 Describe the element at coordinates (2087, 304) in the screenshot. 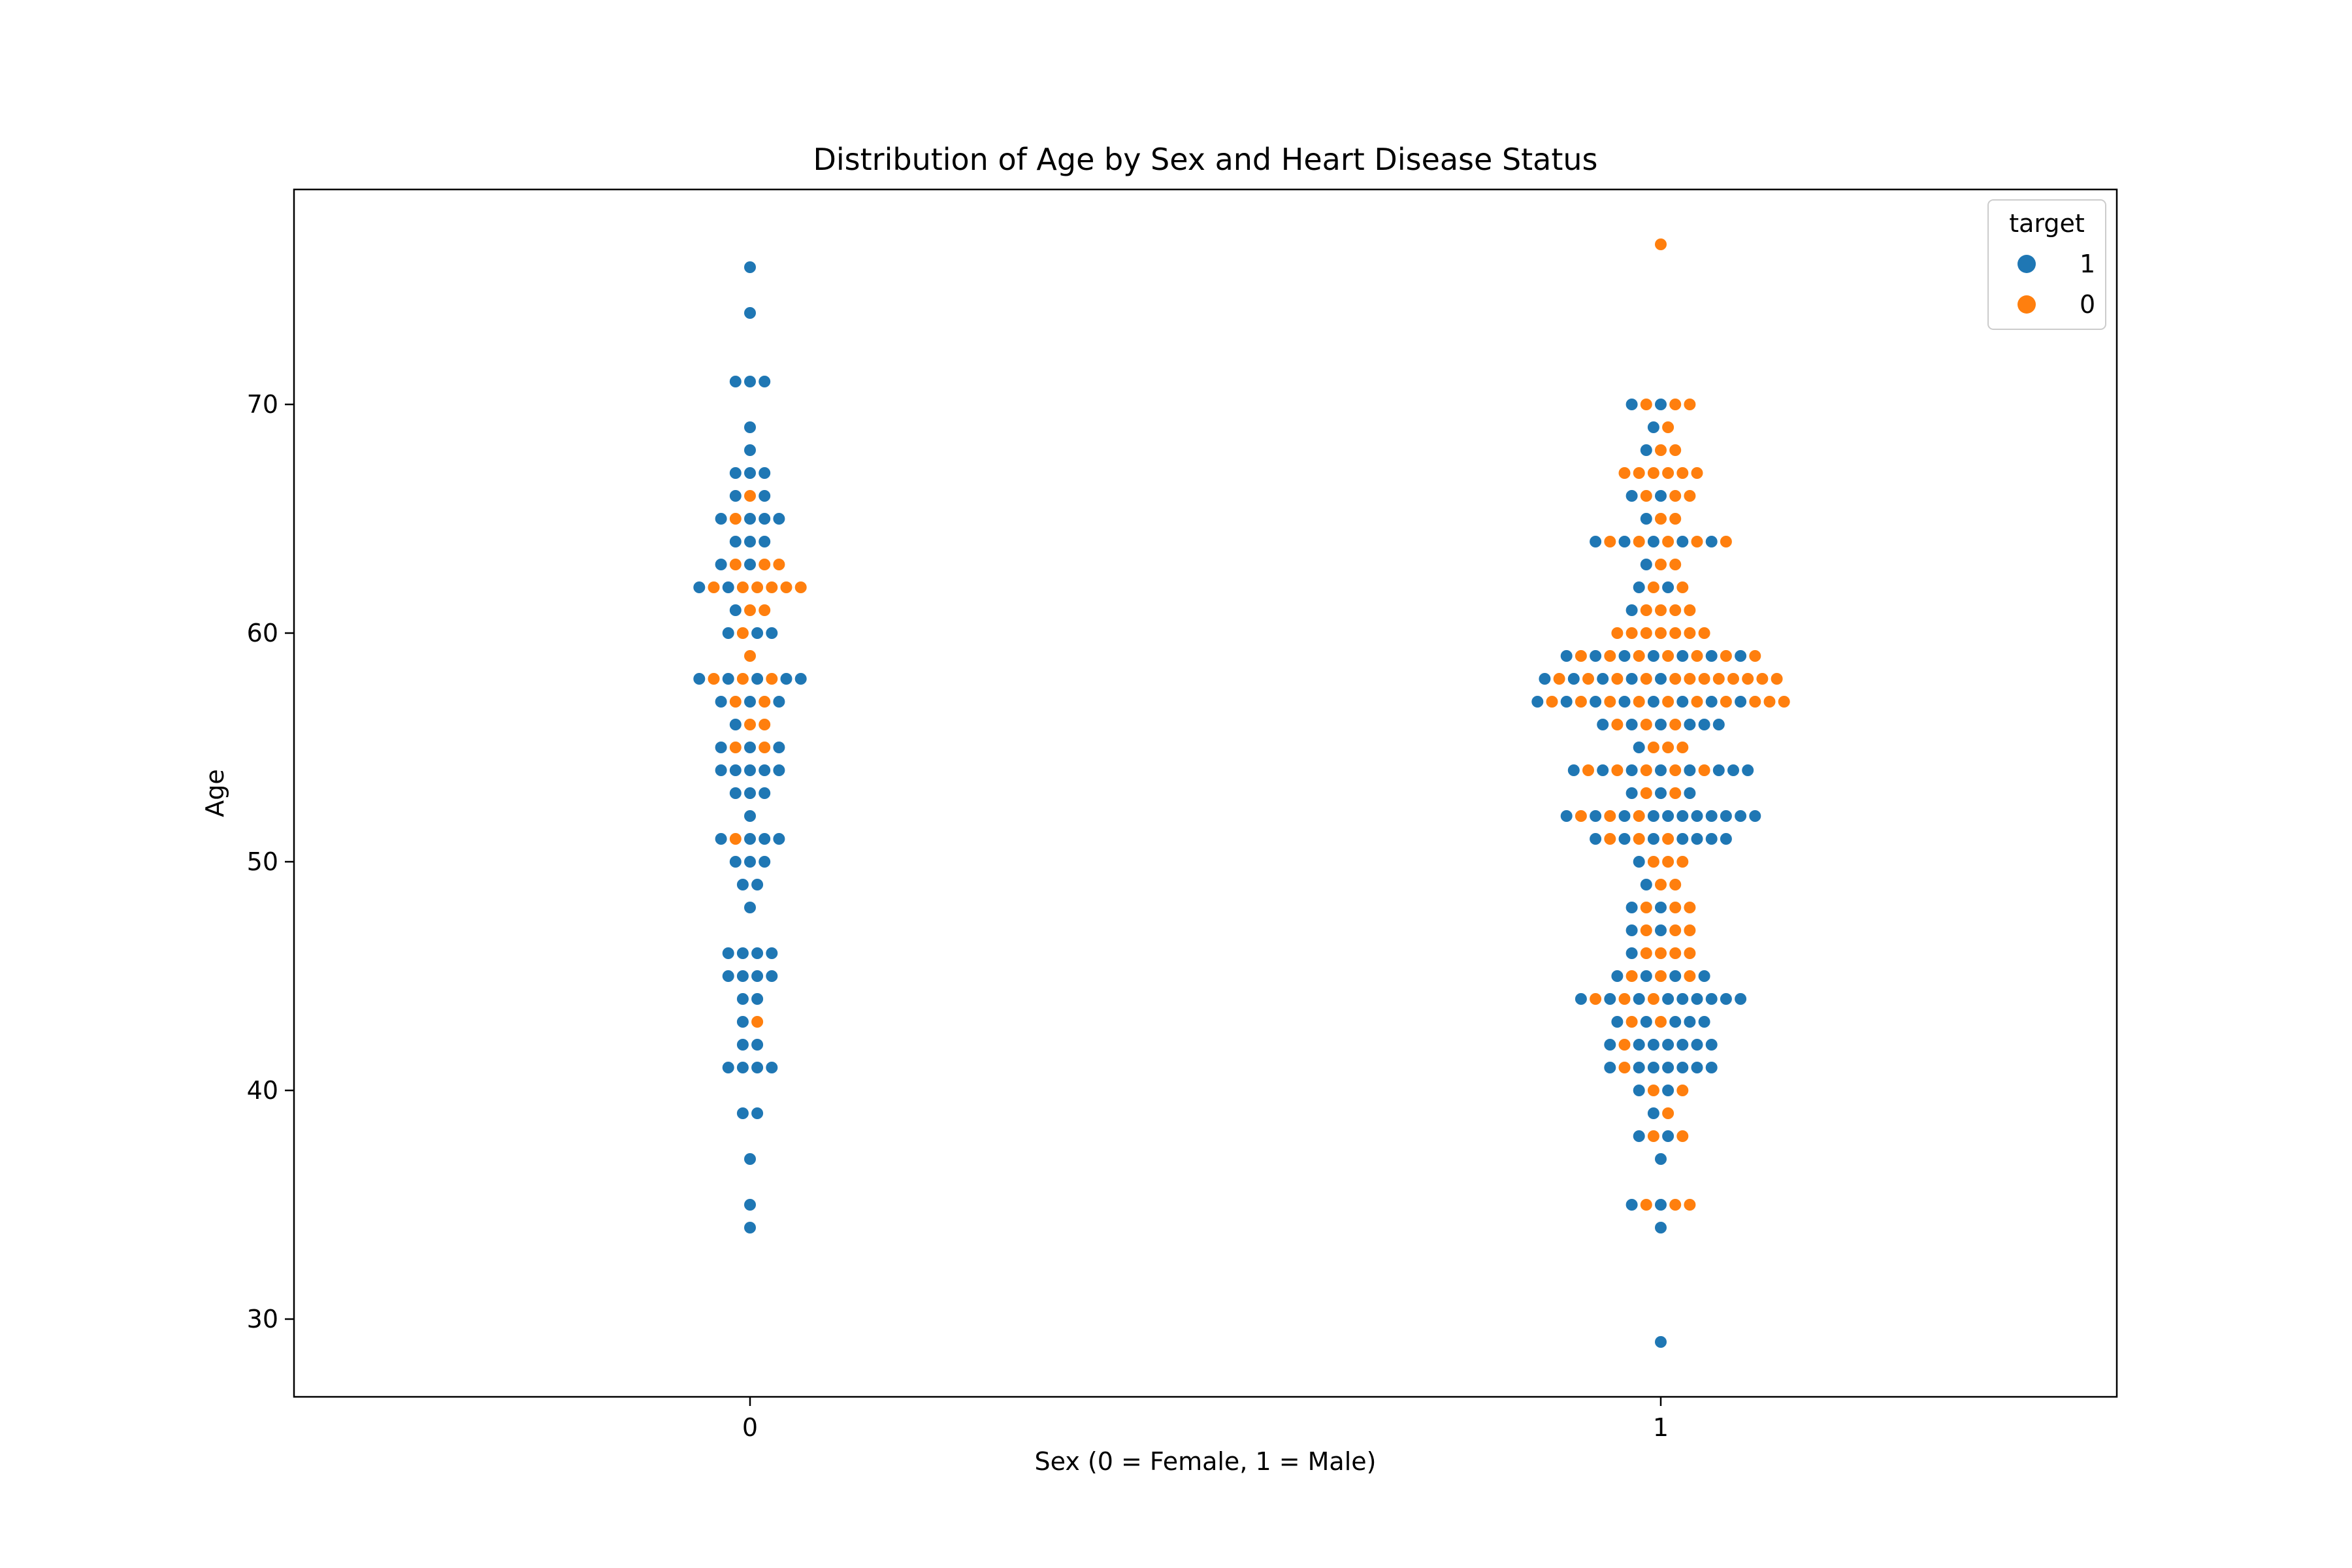

I see `legend-label-0: 0` at that location.